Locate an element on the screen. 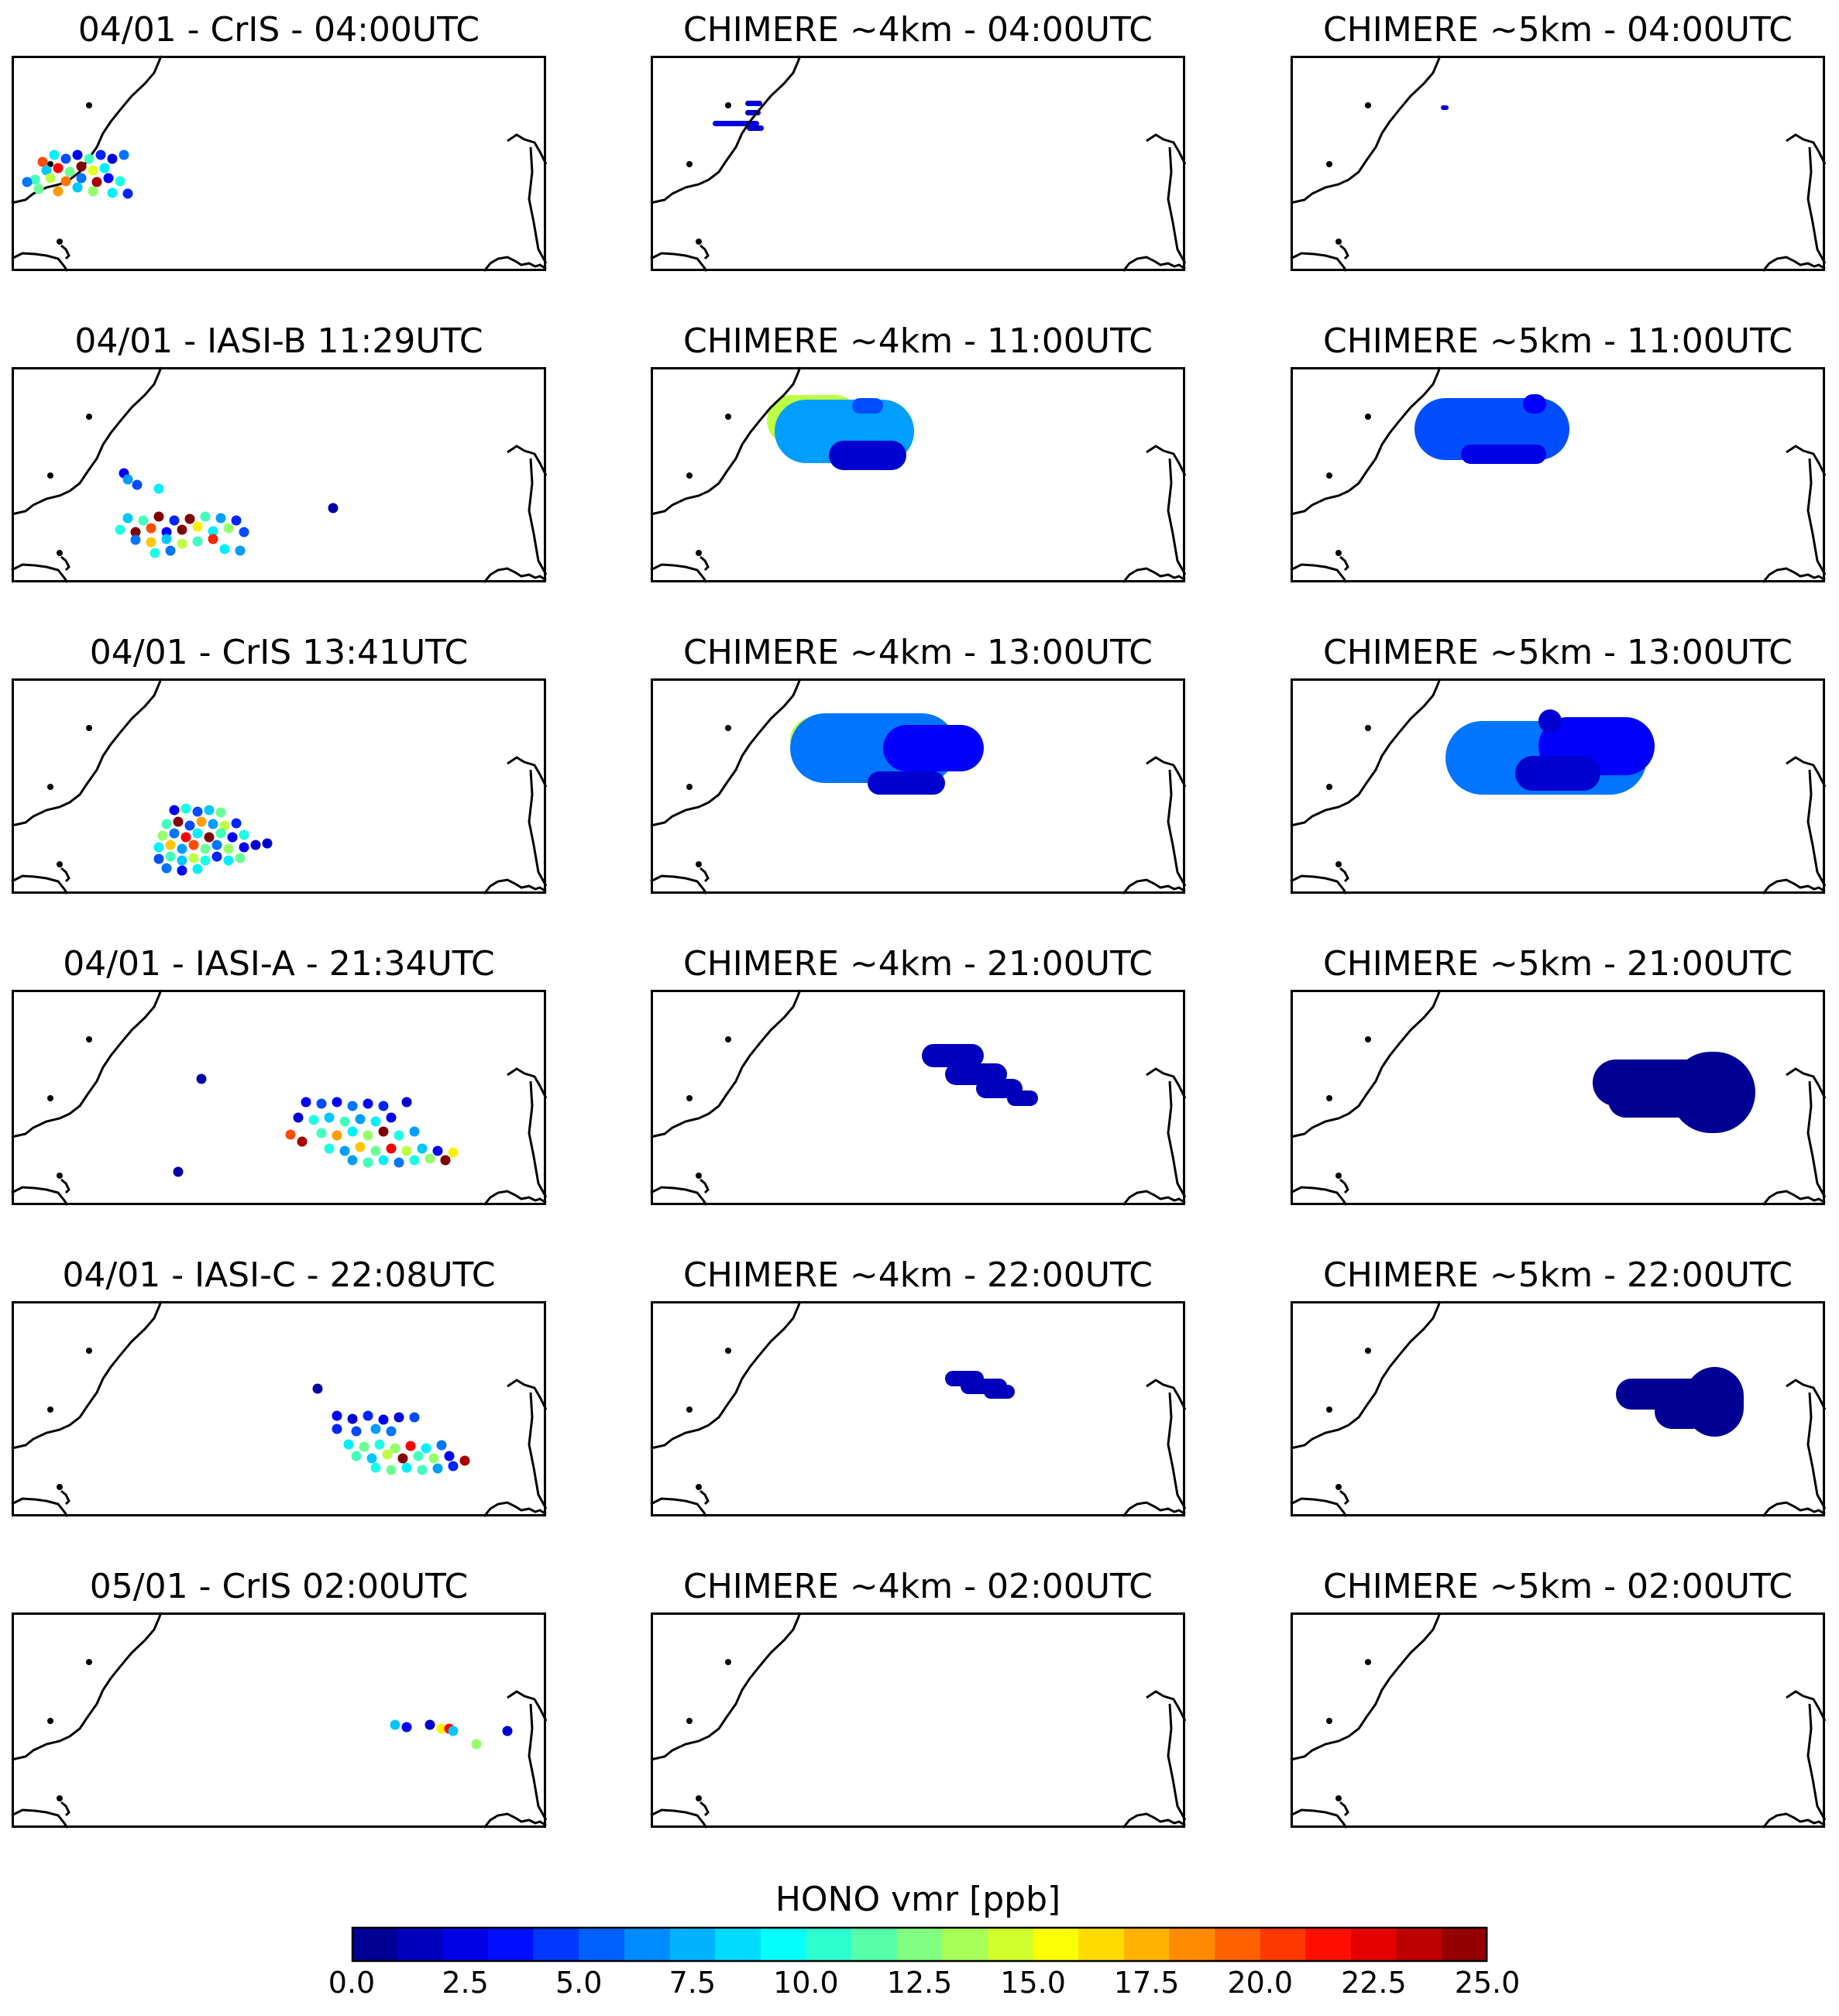 The width and height of the screenshot is (1839, 2016). panel-title: CHIMERE ~4km - 22:00UTC is located at coordinates (918, 1275).